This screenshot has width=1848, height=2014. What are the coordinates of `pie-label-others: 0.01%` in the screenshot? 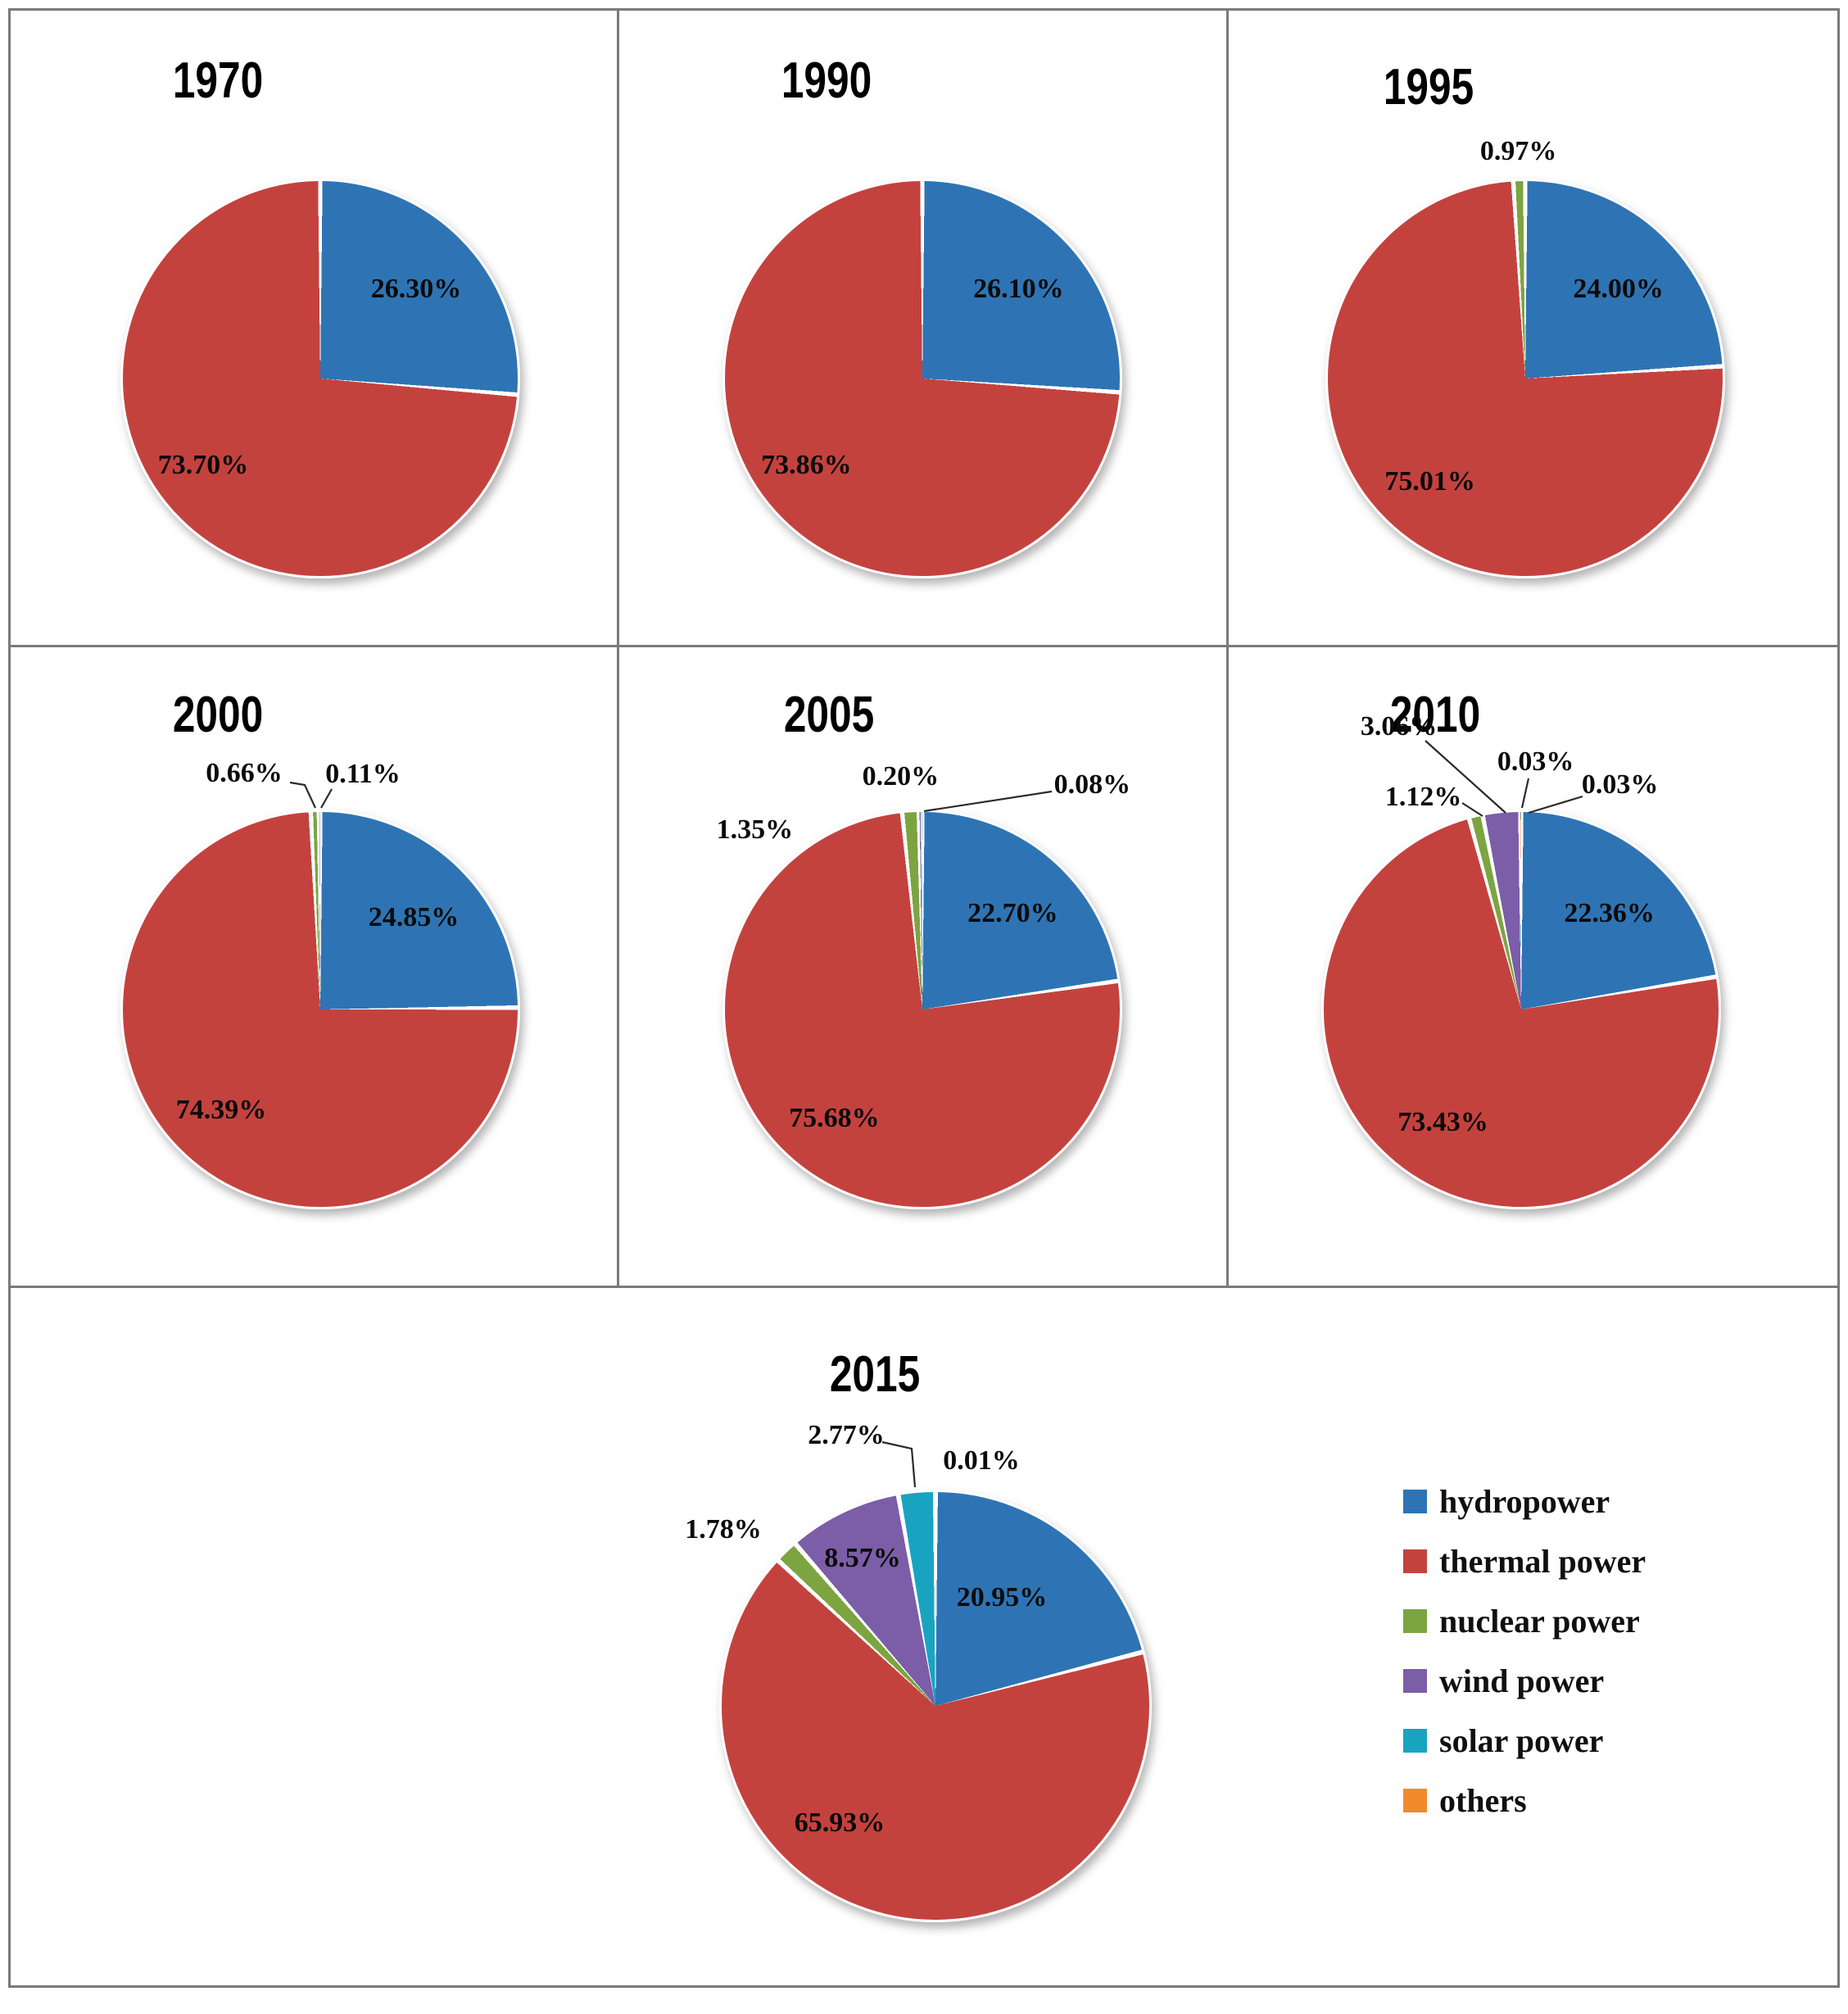 It's located at (981, 1460).